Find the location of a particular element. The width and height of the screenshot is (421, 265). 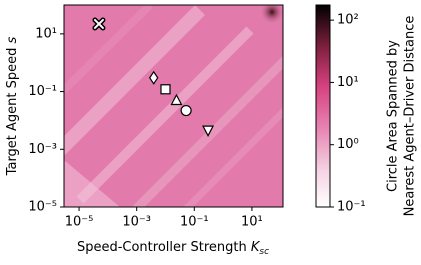

y-tick-label: 10⁻¹ is located at coordinates (42, 91).